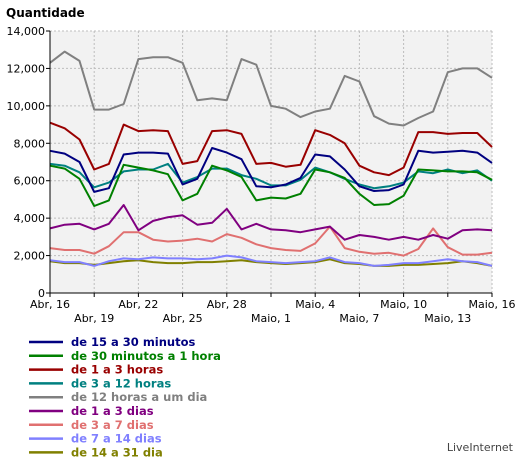 This screenshot has height=461, width=520. I want to click on legend-label: de 3 a 7 dias, so click(112, 425).